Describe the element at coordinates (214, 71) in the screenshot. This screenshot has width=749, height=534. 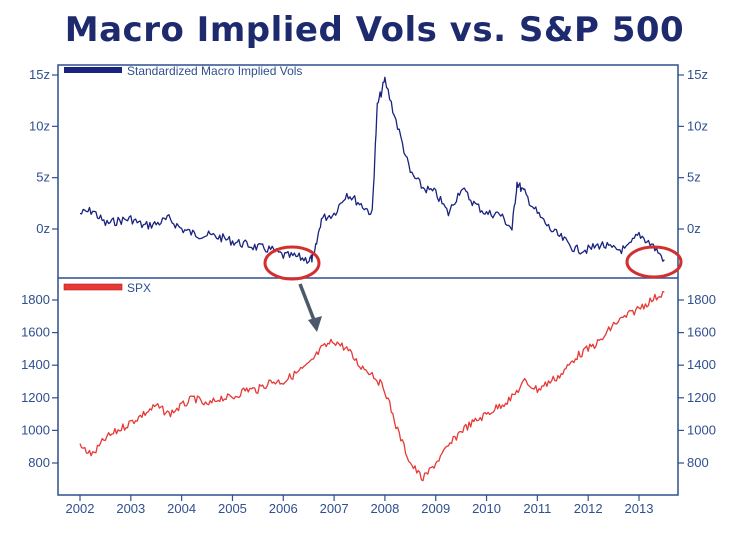
I see `legend-label-vols: Standardized Macro Implied Vols` at that location.